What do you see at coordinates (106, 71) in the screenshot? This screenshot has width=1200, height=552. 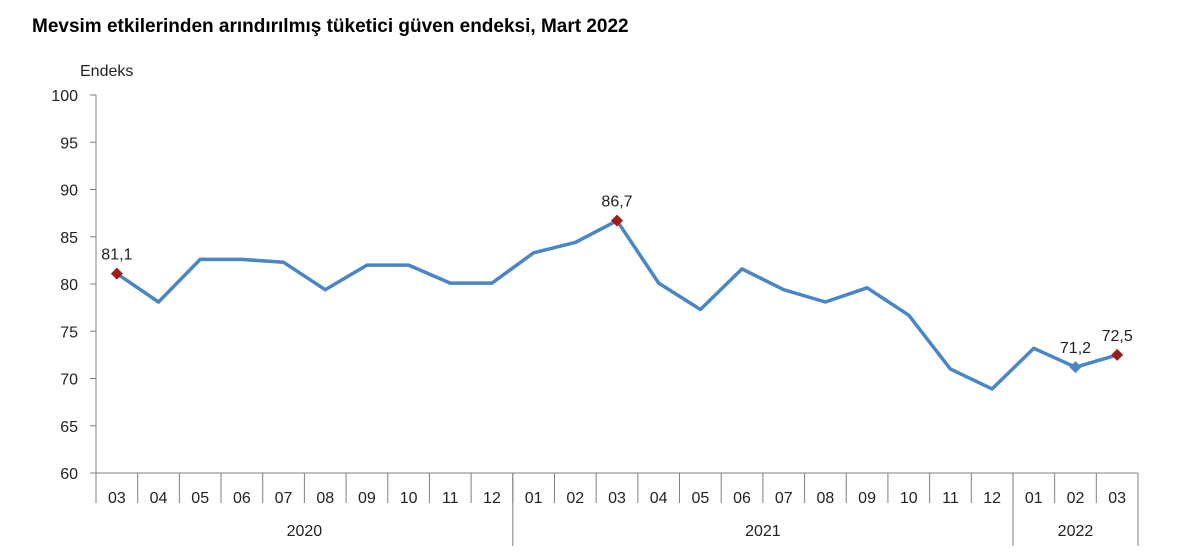 I see `y-axis-label: Endeks` at bounding box center [106, 71].